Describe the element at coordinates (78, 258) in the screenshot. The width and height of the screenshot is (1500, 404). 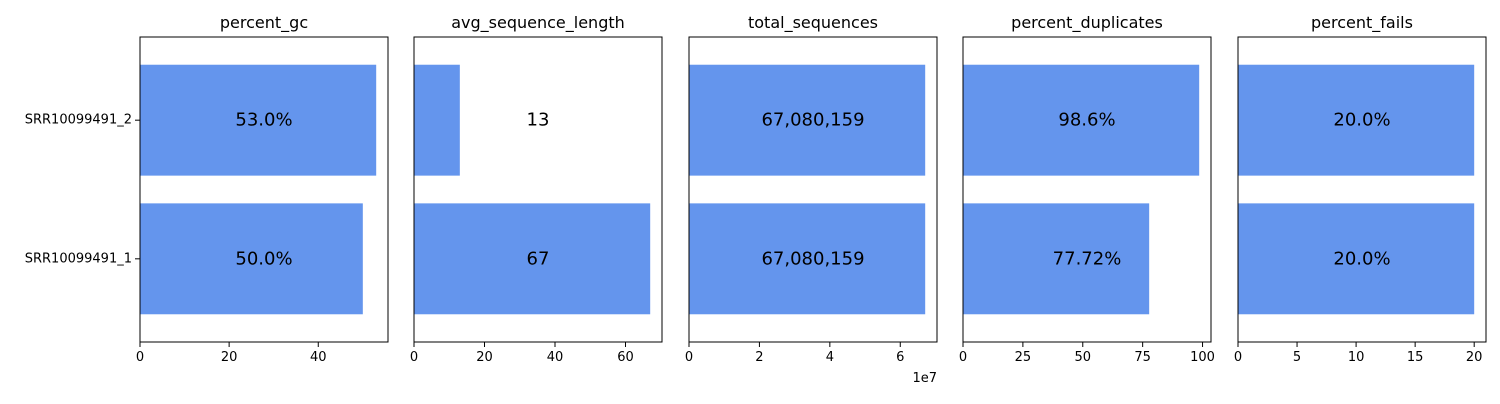
I see `y-tick-label: SRR10099491_1` at that location.